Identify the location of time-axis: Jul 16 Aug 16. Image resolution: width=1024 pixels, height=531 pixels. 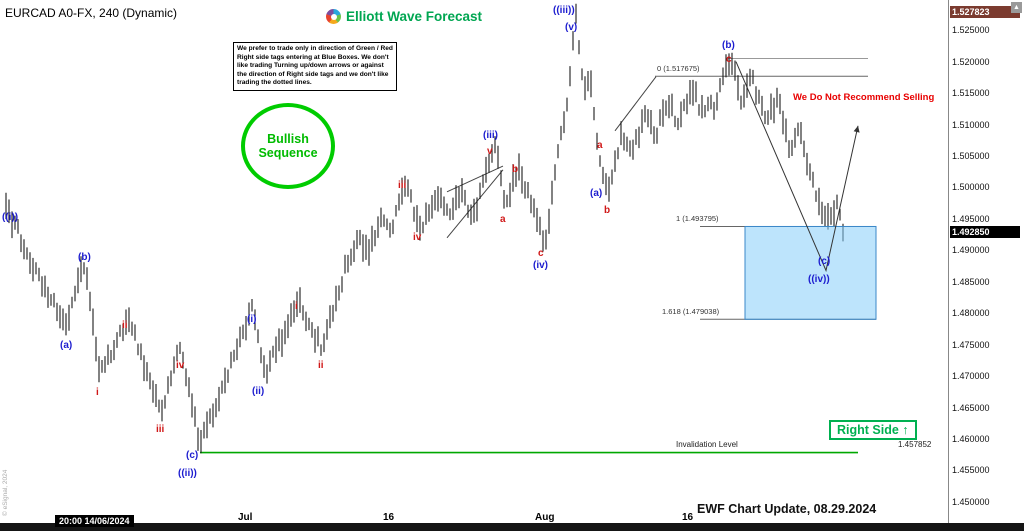
(474, 517).